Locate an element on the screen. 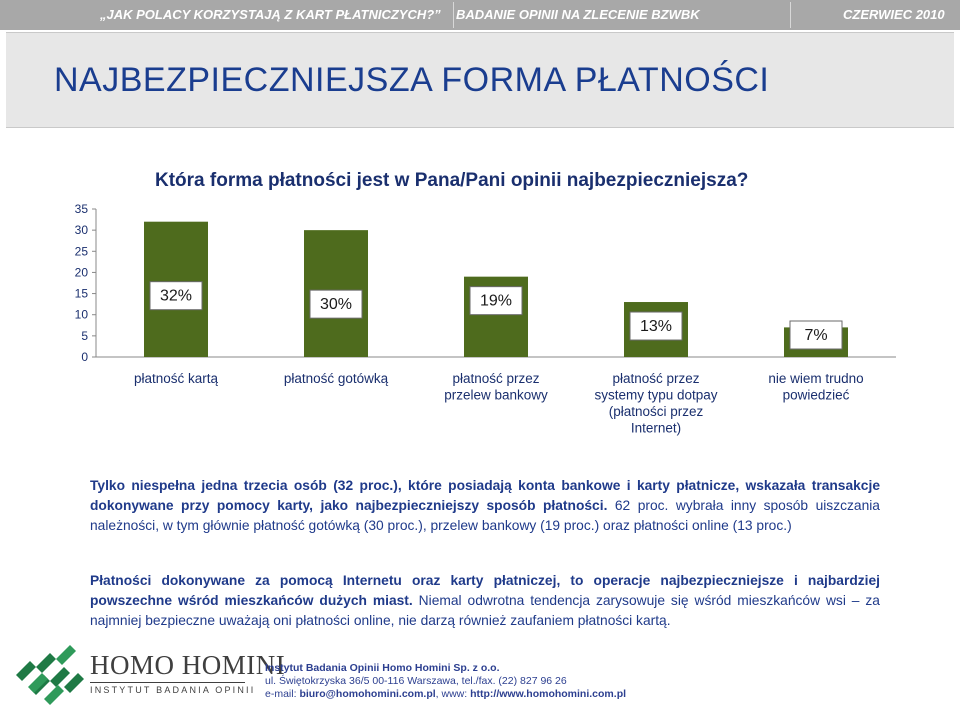  brand-divider is located at coordinates (167, 682).